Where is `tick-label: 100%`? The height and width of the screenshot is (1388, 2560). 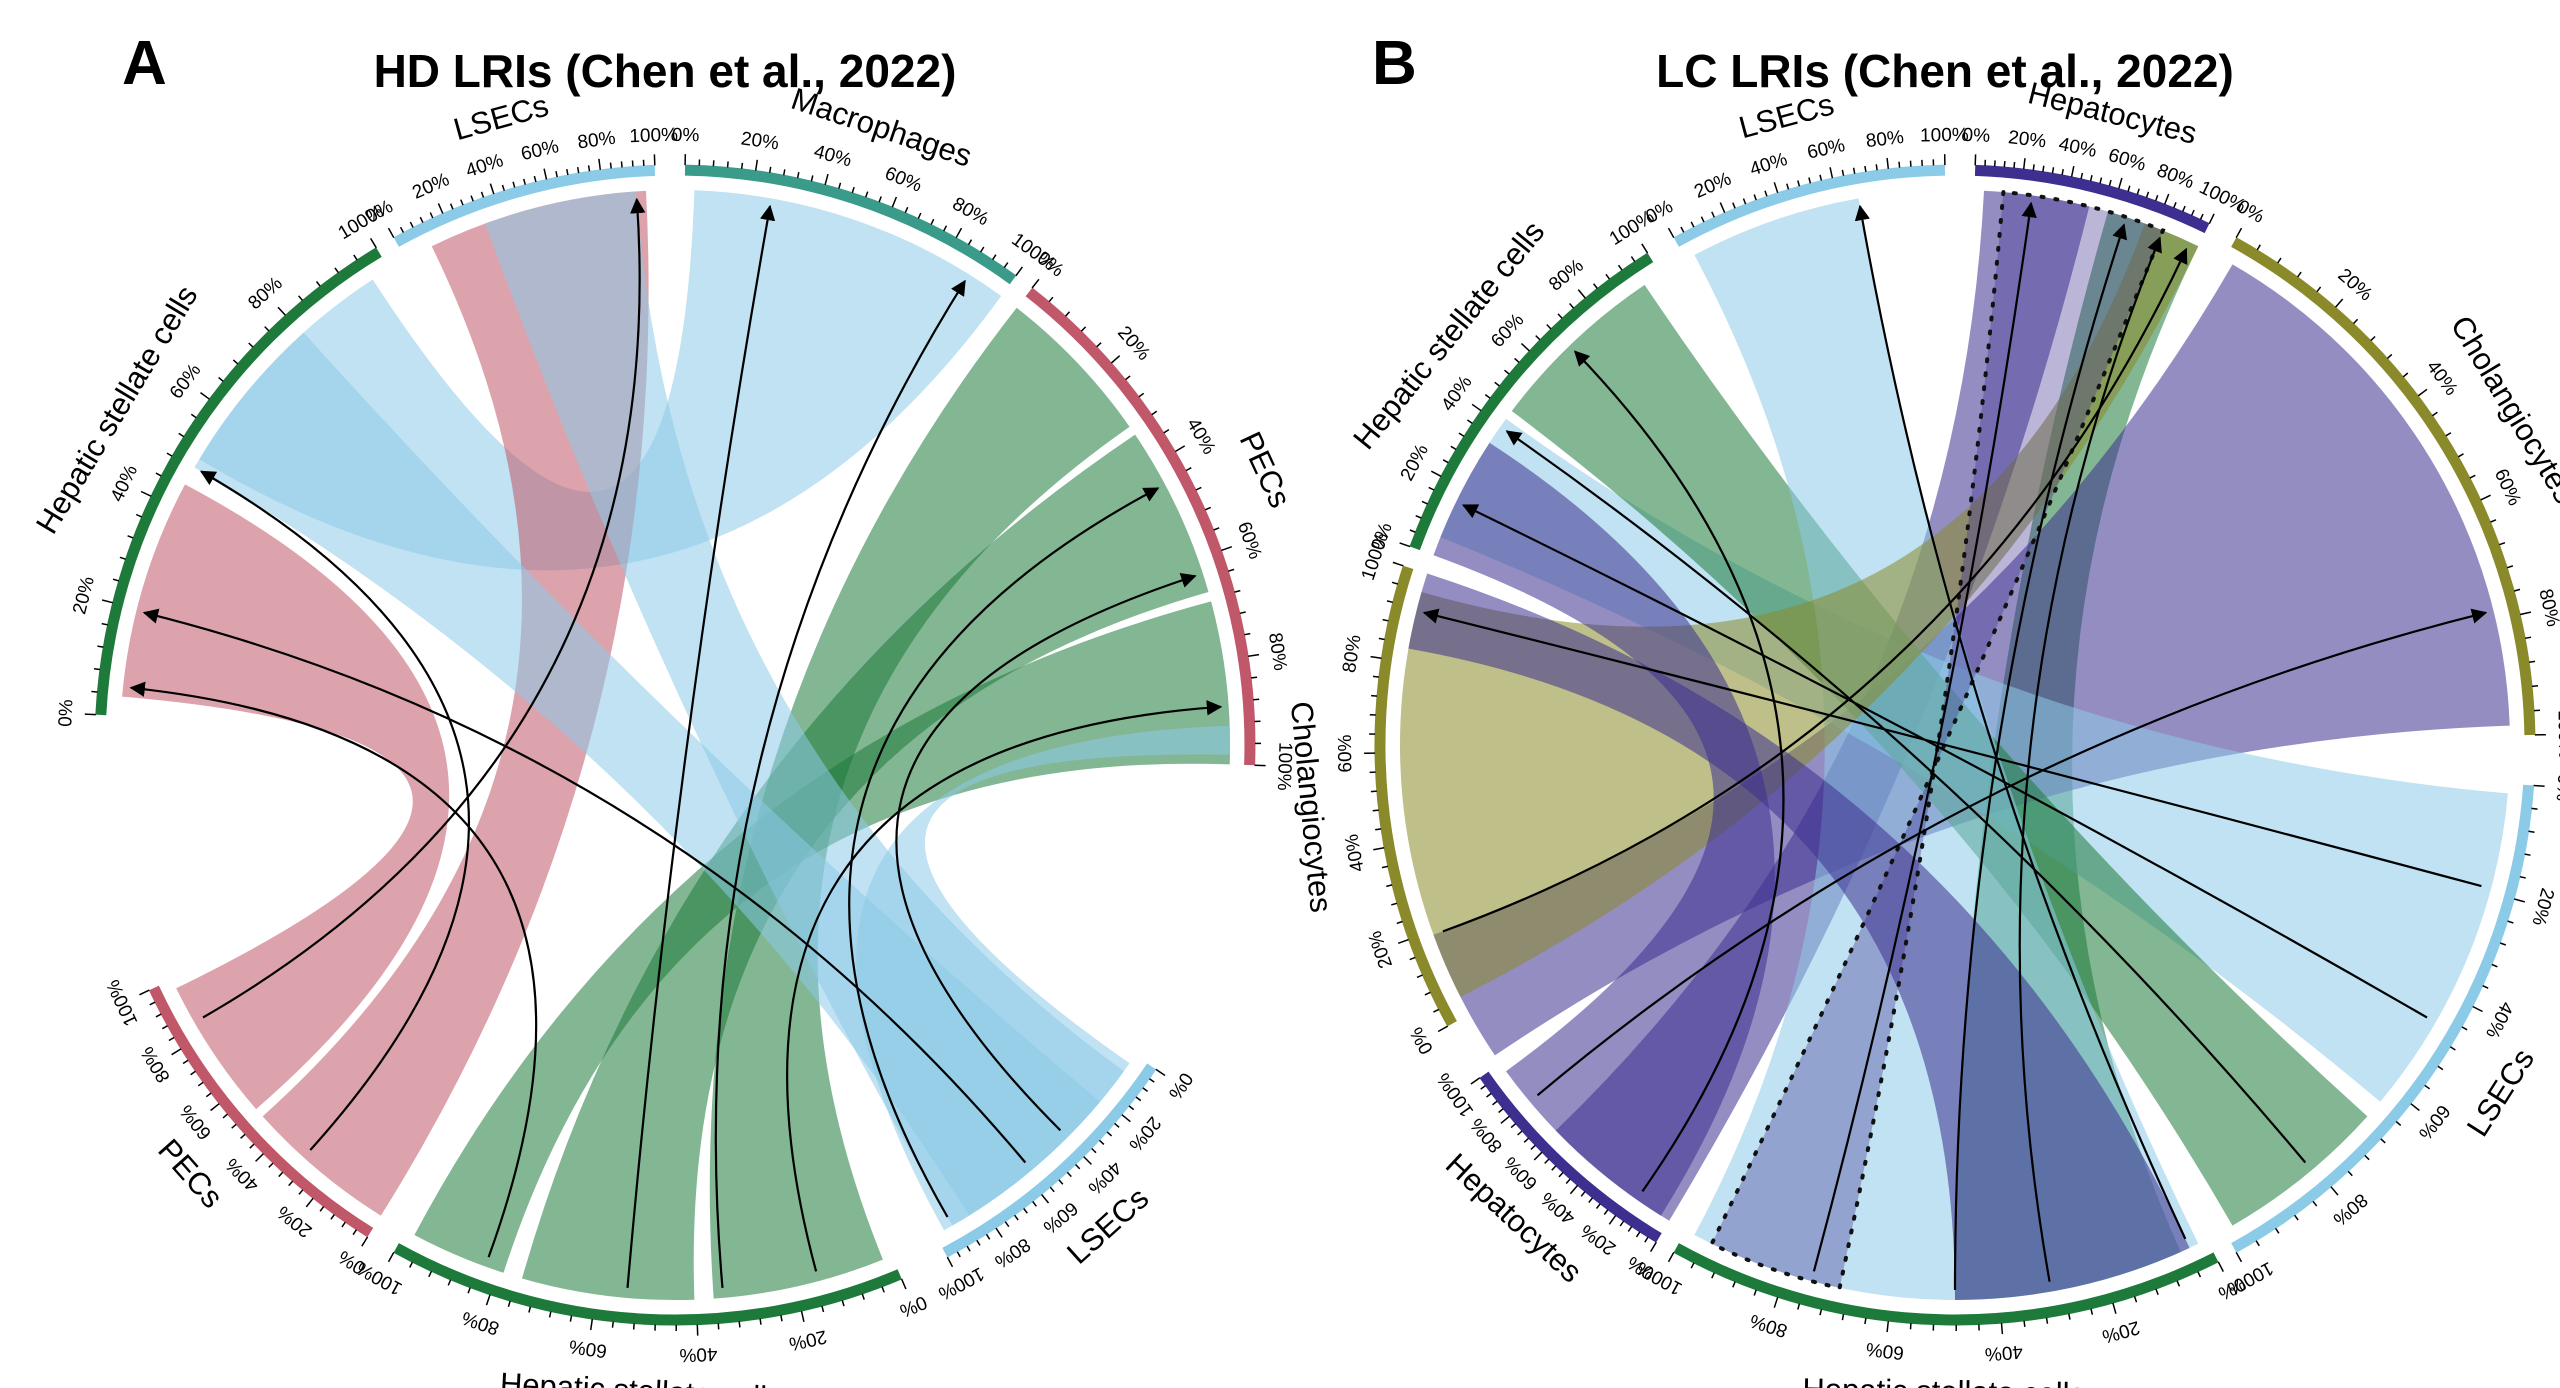
tick-label: 100% is located at coordinates (653, 136).